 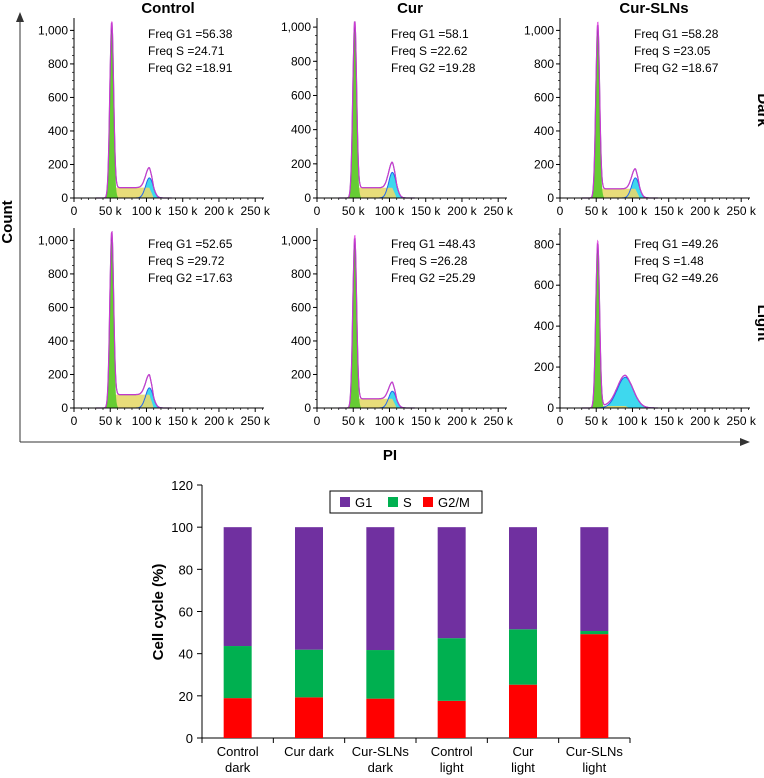 What do you see at coordinates (429, 51) in the screenshot?
I see `freq-stat-s: Freq S =22.62` at bounding box center [429, 51].